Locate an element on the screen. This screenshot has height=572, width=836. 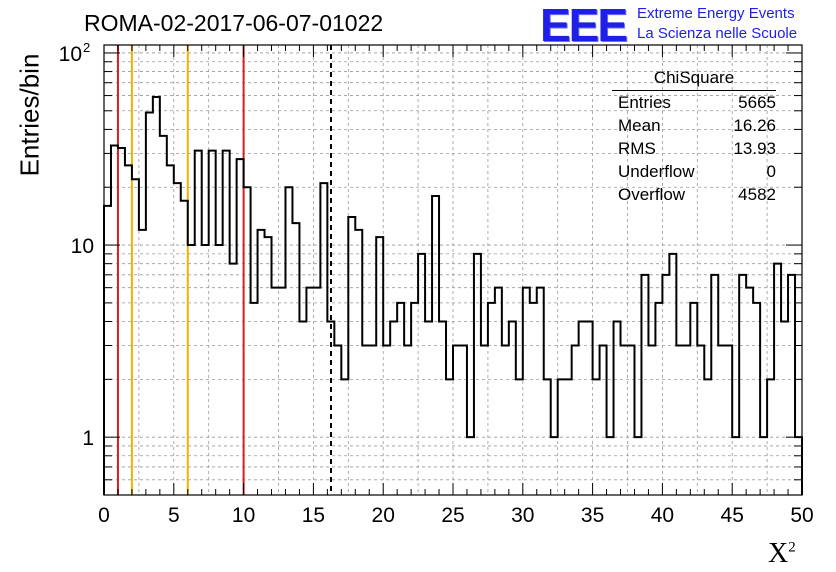
stats-label: Mean is located at coordinates (639, 125).